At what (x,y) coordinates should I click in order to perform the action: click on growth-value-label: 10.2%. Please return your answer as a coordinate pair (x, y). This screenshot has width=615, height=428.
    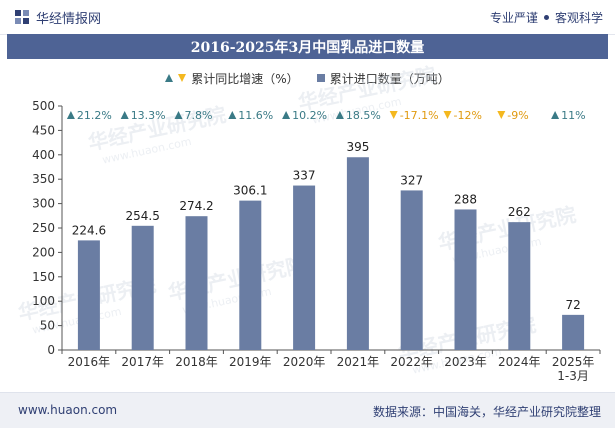
    Looking at the image, I should click on (309, 115).